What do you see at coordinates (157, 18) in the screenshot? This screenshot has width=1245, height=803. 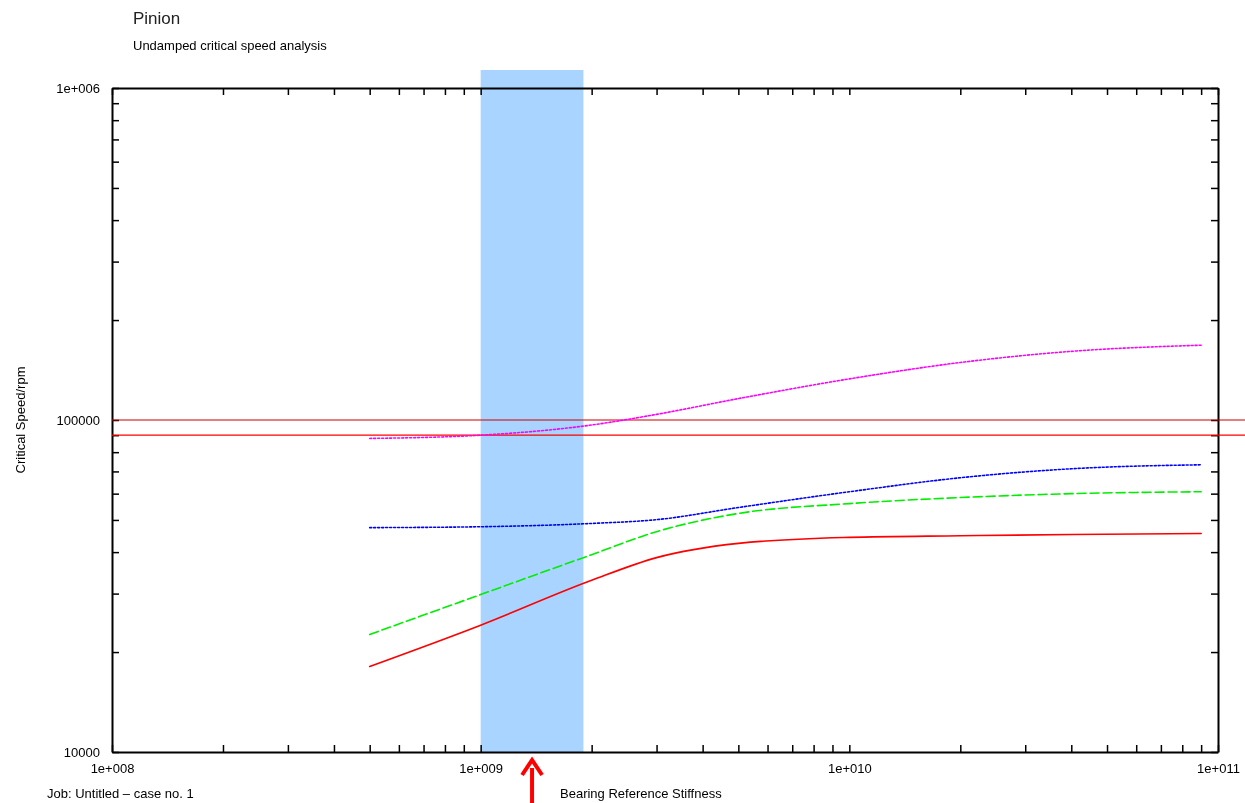 I see `chart-title: Pinion` at bounding box center [157, 18].